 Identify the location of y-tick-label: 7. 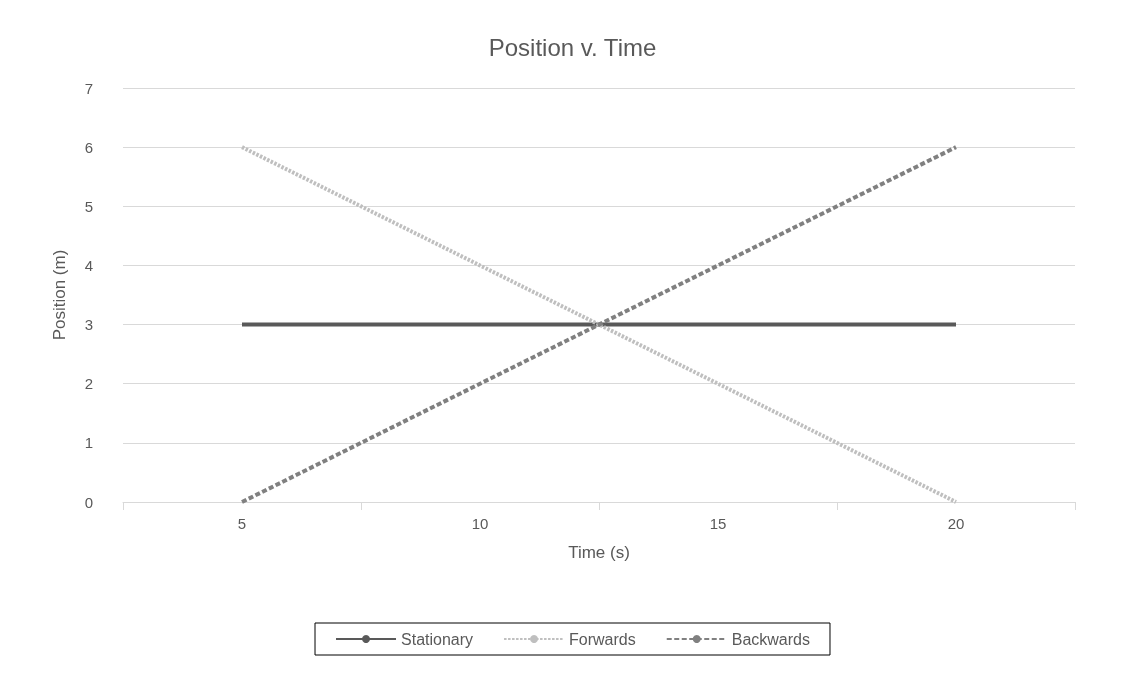
(88, 88).